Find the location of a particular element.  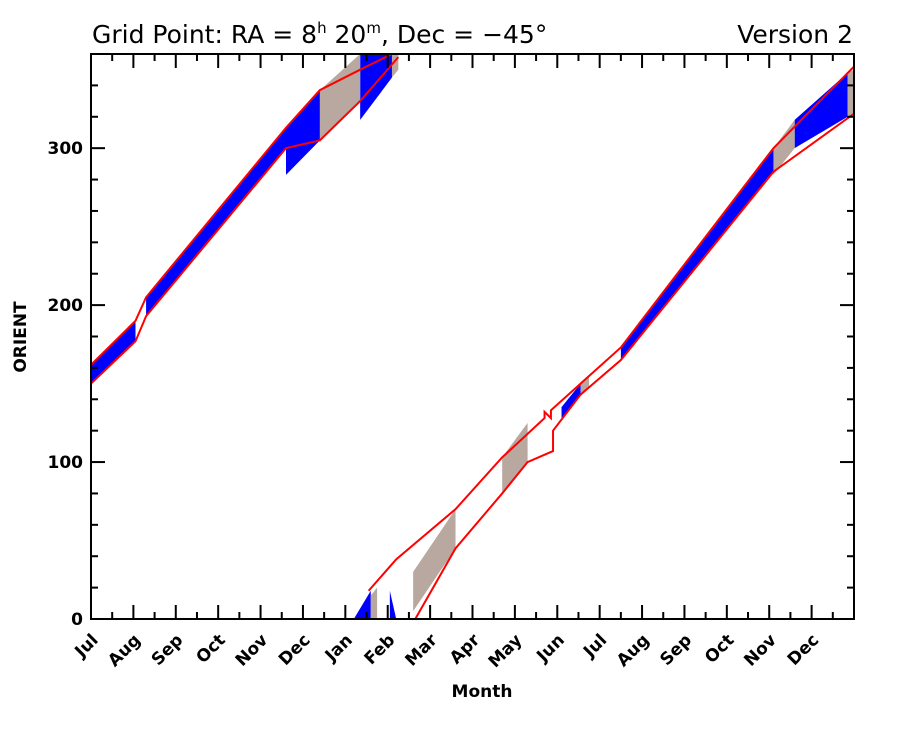

x-tick-label: Jun is located at coordinates (550, 648).